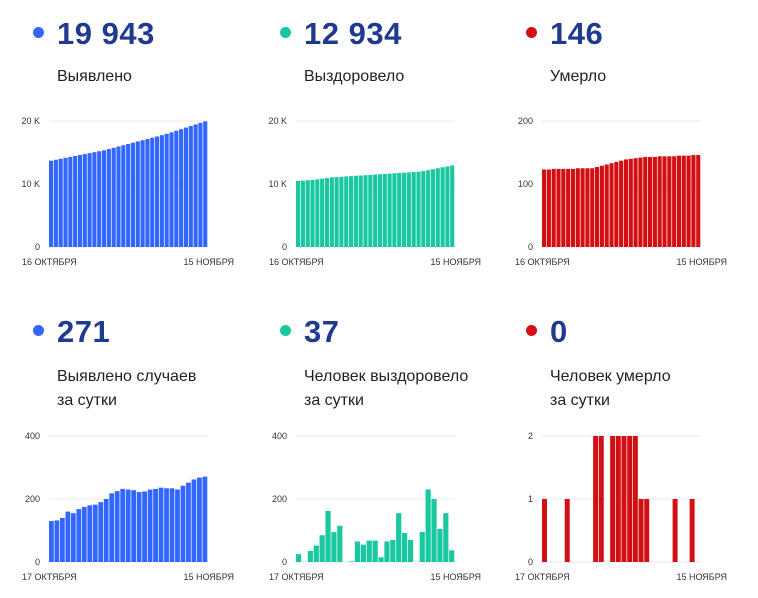  Describe the element at coordinates (525, 184) in the screenshot. I see `y-tick-label: 100` at that location.